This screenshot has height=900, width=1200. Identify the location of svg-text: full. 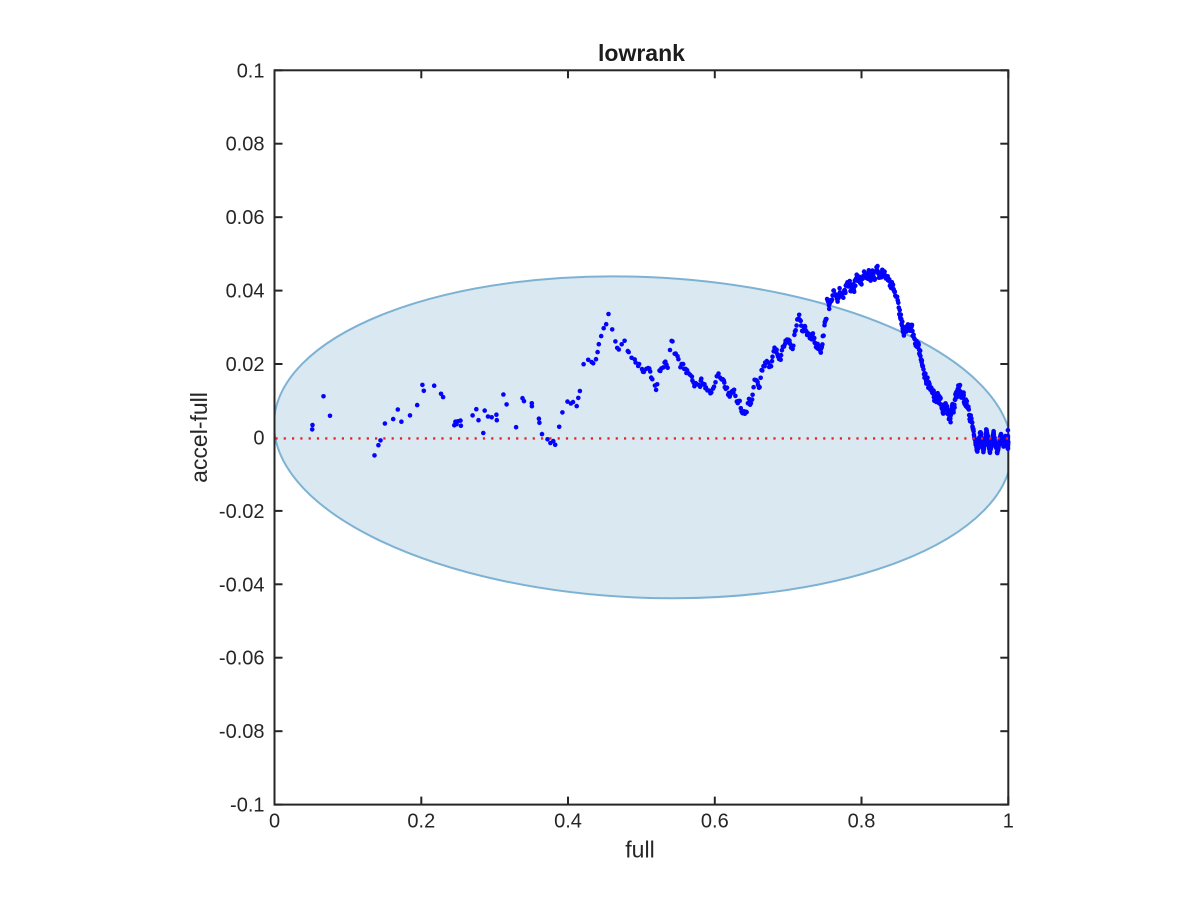
(639, 850).